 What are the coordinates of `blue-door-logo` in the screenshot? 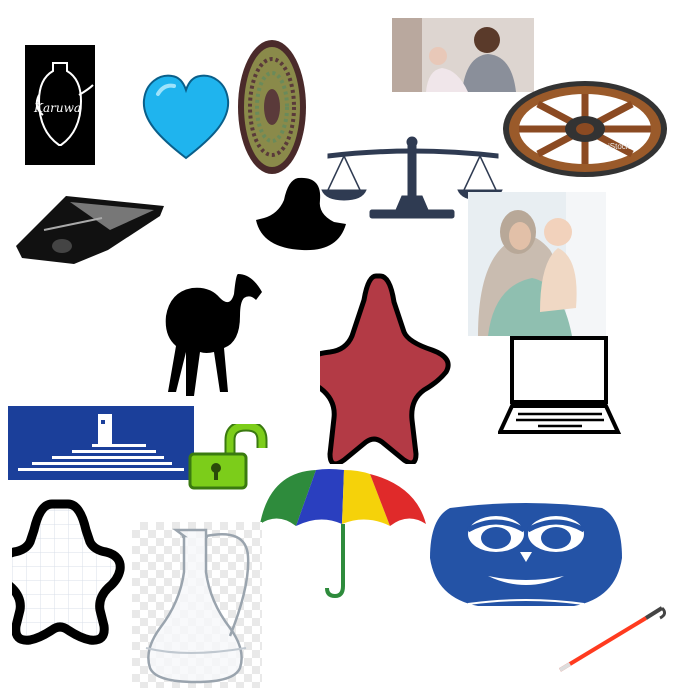 It's located at (101, 443).